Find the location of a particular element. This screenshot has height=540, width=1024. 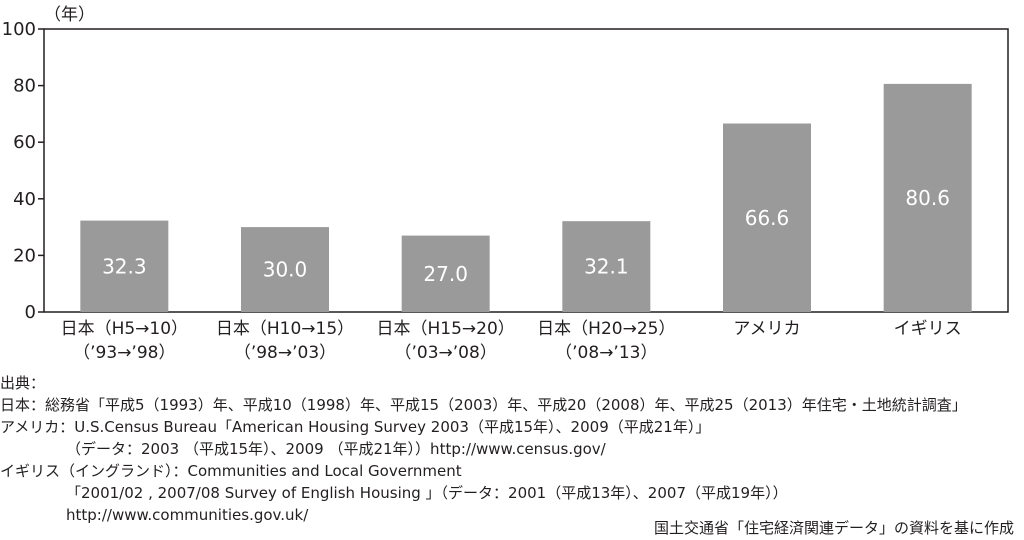

x-category-label: イギリス is located at coordinates (928, 329).